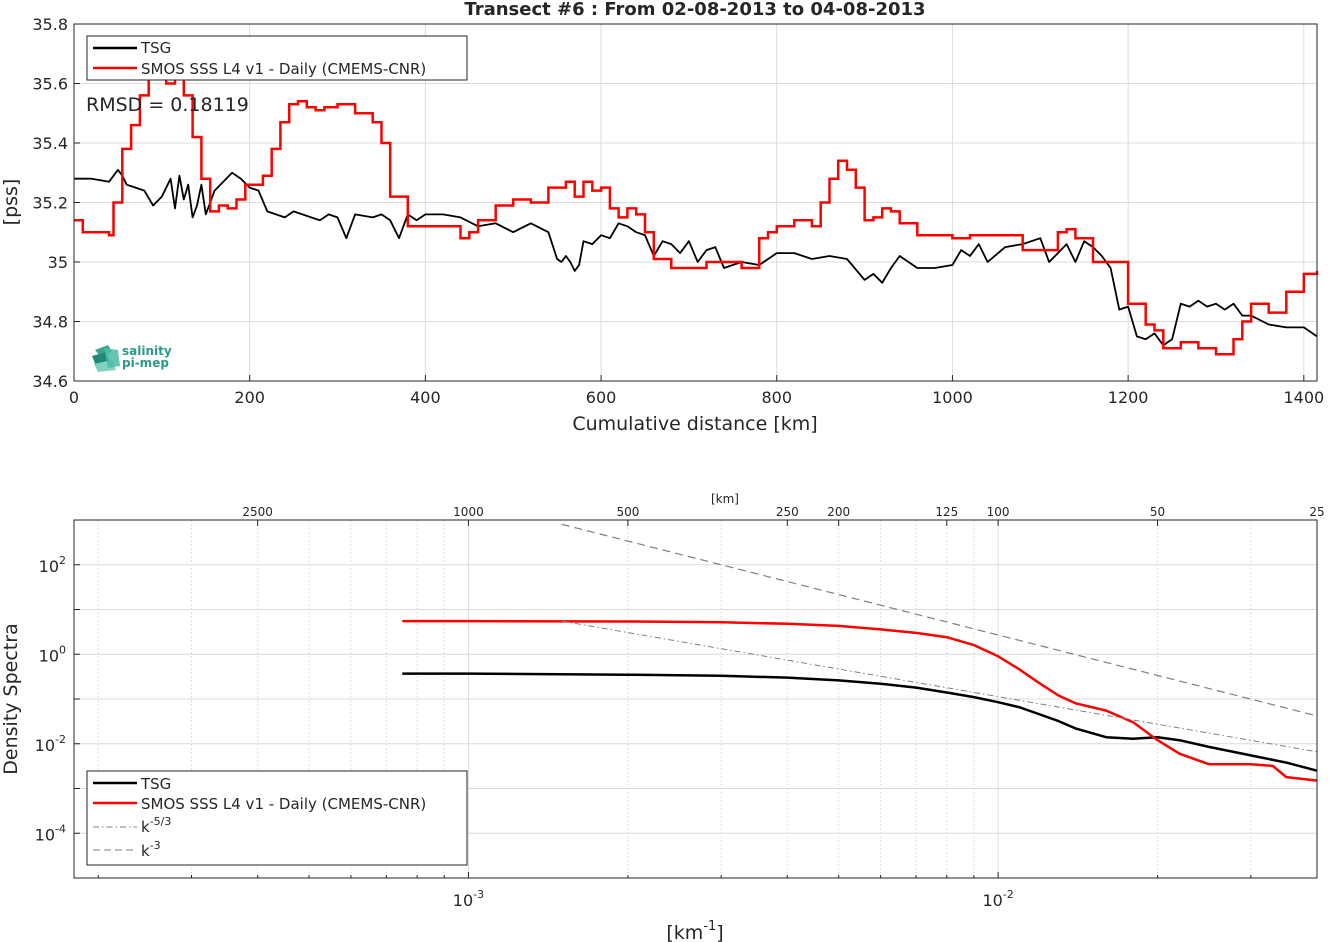 The width and height of the screenshot is (1329, 942). Describe the element at coordinates (787, 512) in the screenshot. I see `top-km-tick-label: 250` at that location.